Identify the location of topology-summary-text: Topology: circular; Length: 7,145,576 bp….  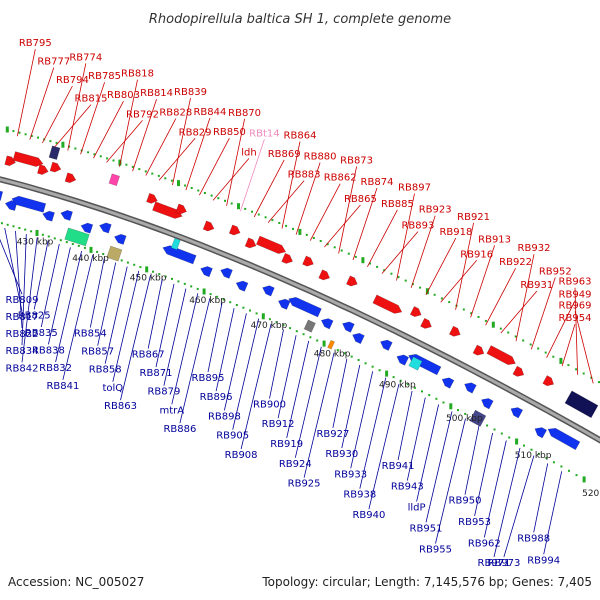
(426, 582).